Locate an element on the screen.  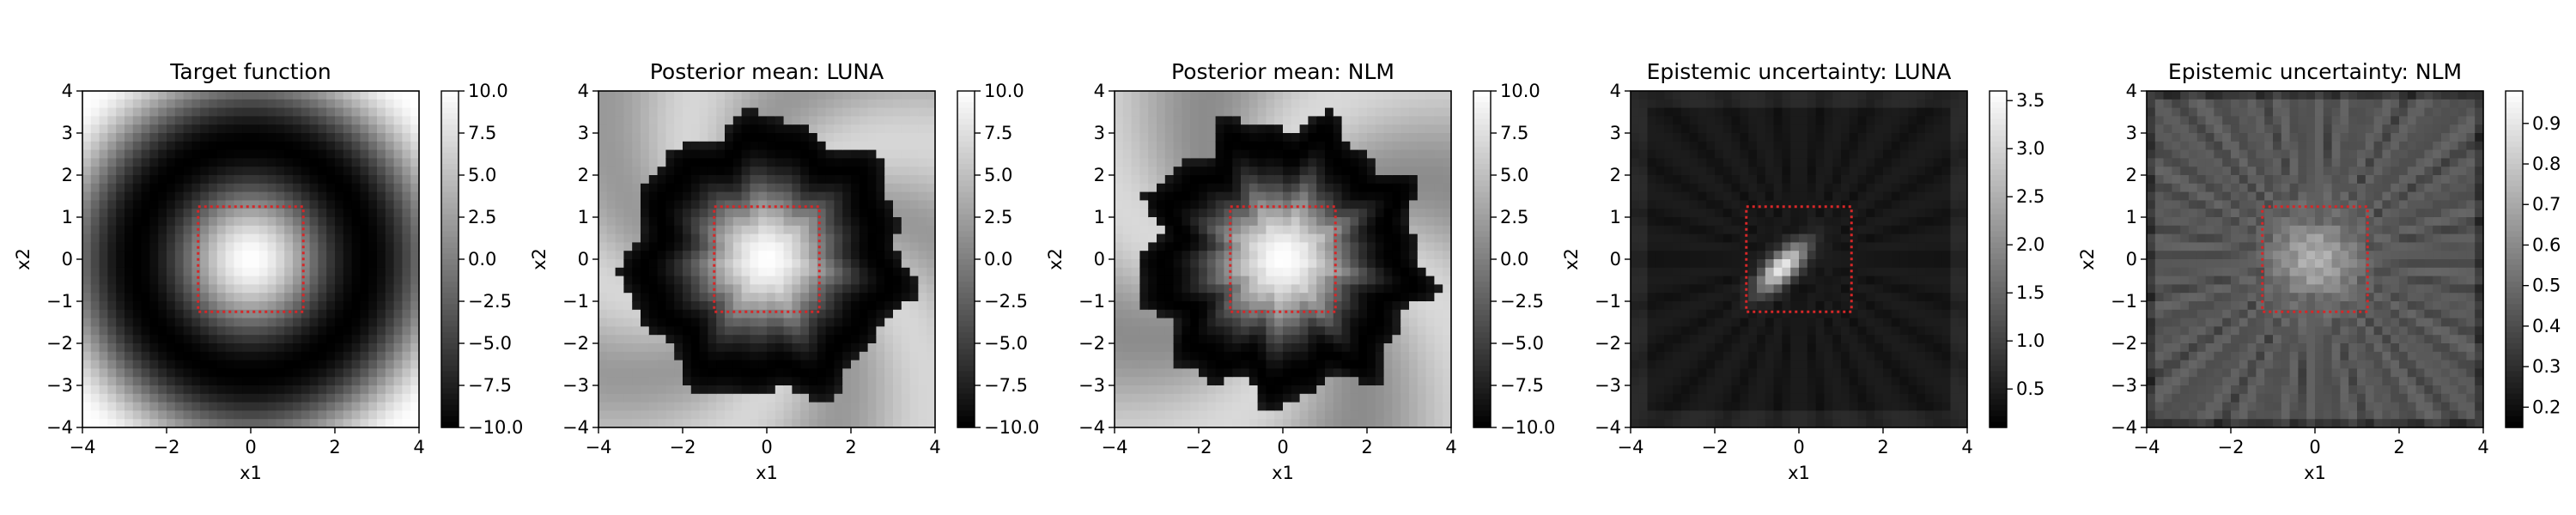
colorbar-tick-label: −7.5 is located at coordinates (490, 385).